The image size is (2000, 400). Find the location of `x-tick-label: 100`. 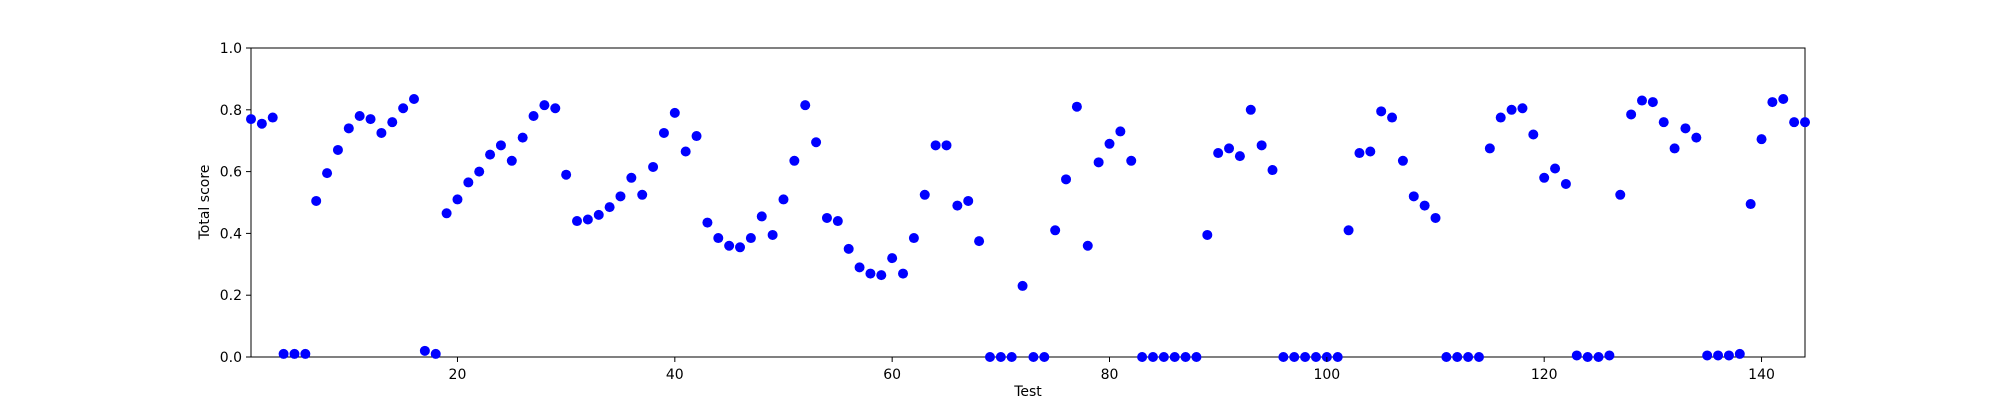

x-tick-label: 100 is located at coordinates (1326, 375).